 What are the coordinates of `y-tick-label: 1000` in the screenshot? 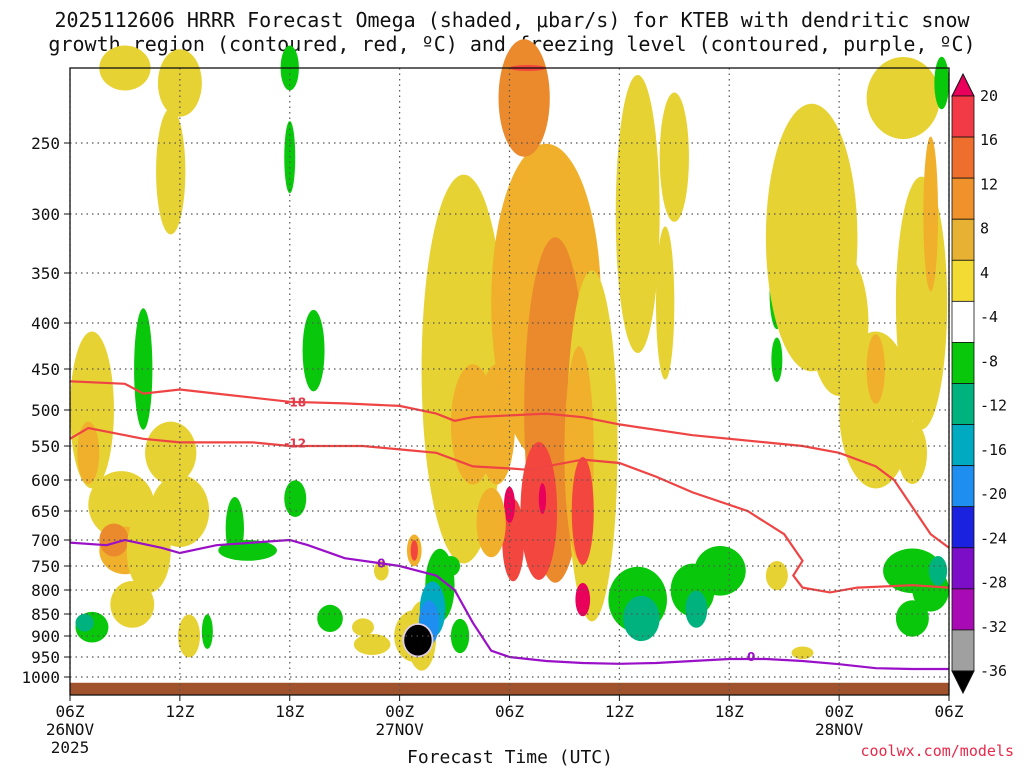 It's located at (40, 677).